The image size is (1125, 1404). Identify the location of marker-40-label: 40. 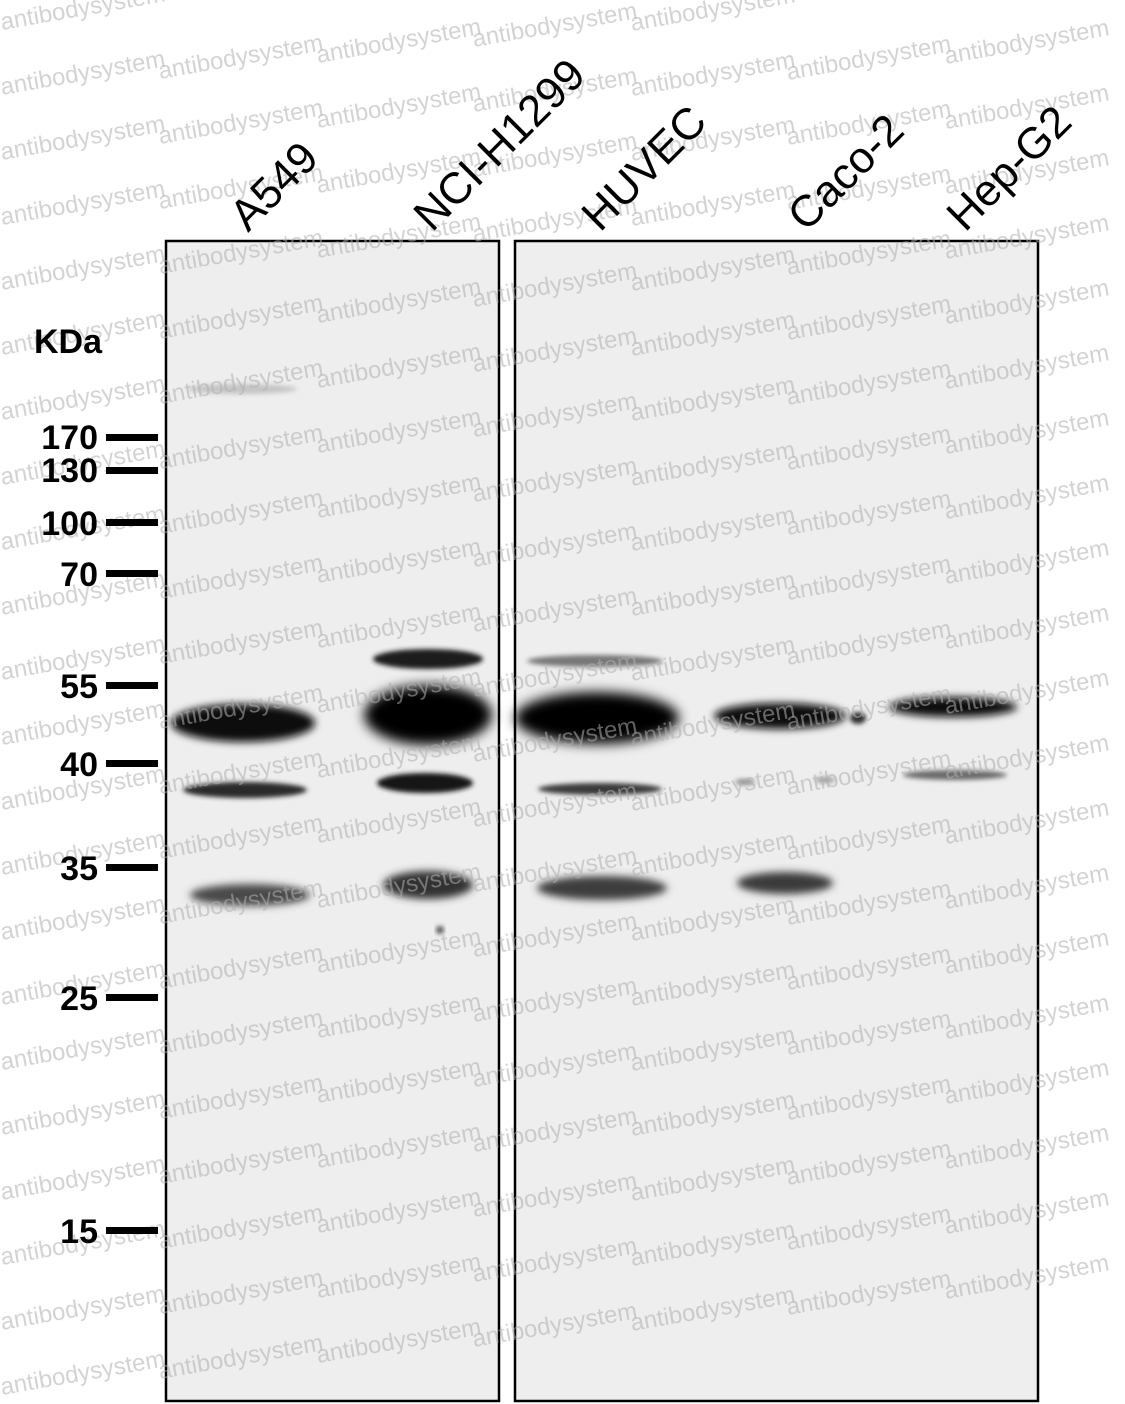
(79, 765).